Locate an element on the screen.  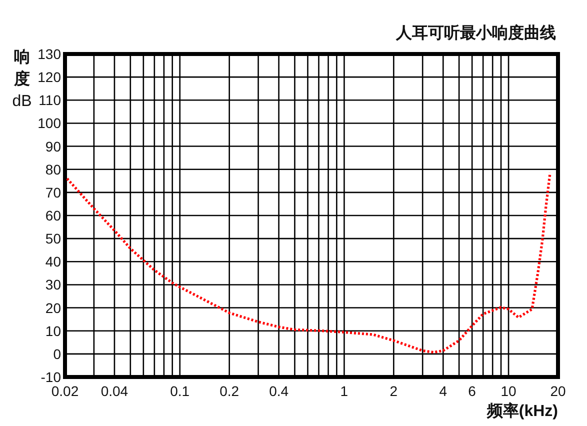
chart-title: 人耳可听最小响度曲线 is located at coordinates (475, 32).